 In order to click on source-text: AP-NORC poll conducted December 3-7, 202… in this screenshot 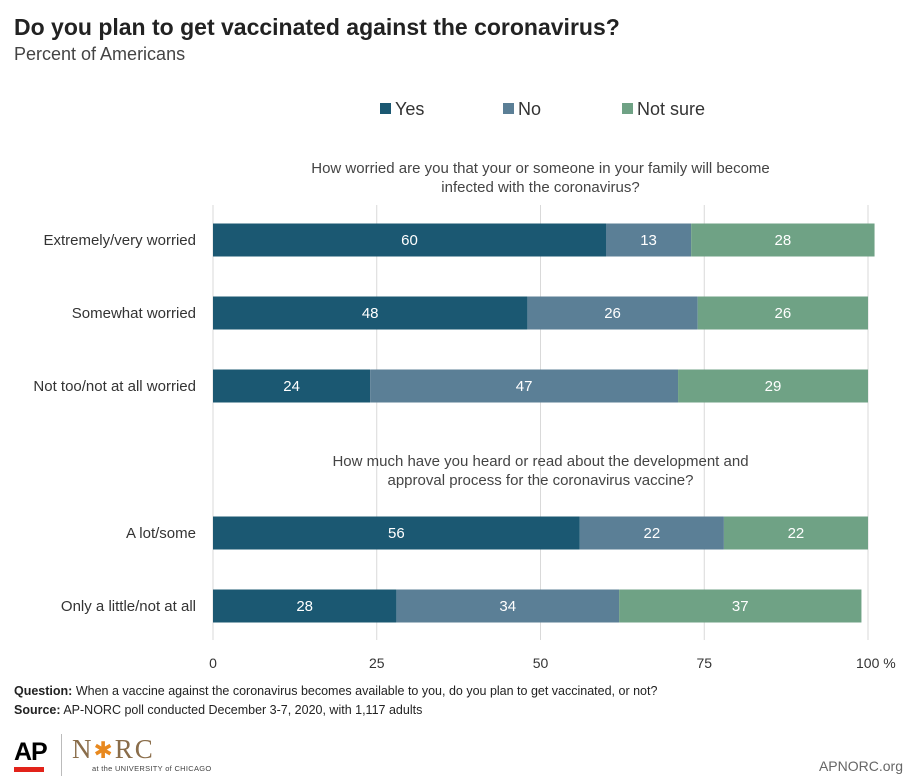, I will do `click(241, 710)`.